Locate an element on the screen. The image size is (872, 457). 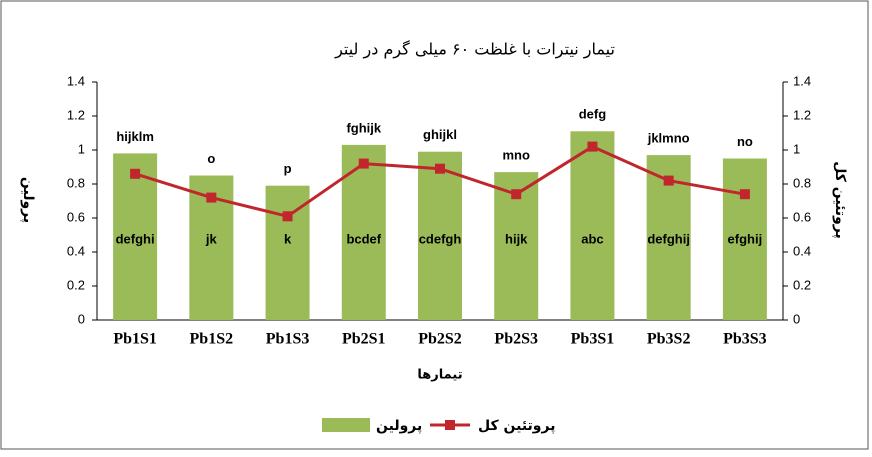
legend-swatch-bar is located at coordinates (346, 425).